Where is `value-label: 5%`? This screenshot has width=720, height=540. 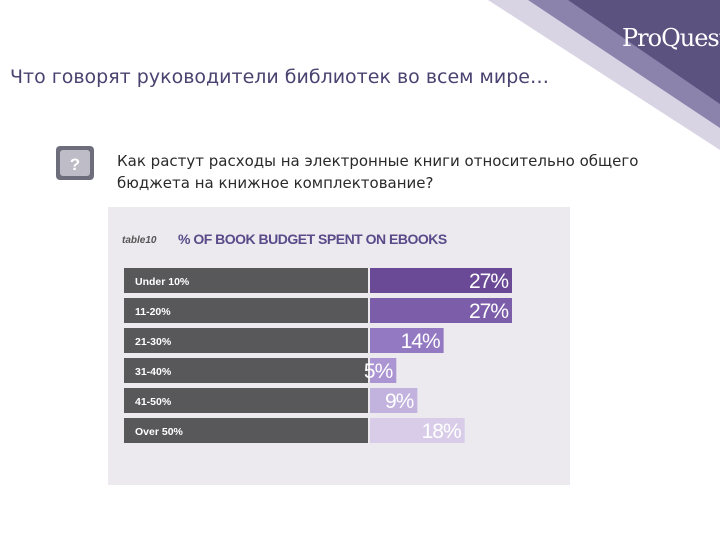 value-label: 5% is located at coordinates (378, 371).